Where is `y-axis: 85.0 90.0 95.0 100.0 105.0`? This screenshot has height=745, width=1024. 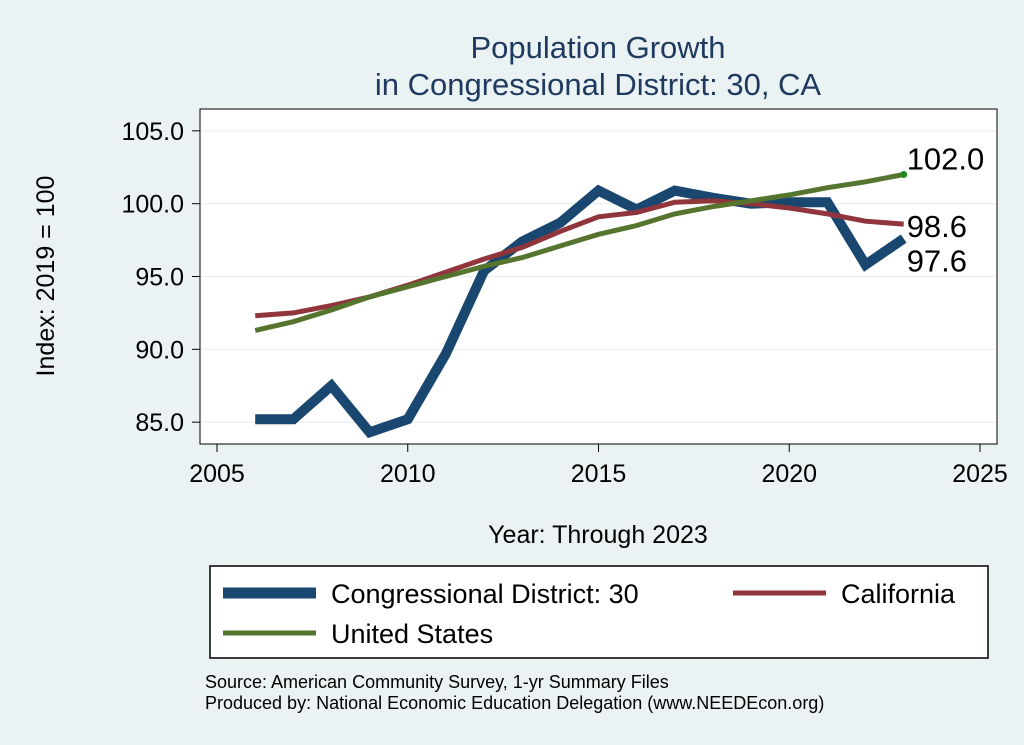 y-axis: 85.0 90.0 95.0 100.0 105.0 is located at coordinates (161, 276).